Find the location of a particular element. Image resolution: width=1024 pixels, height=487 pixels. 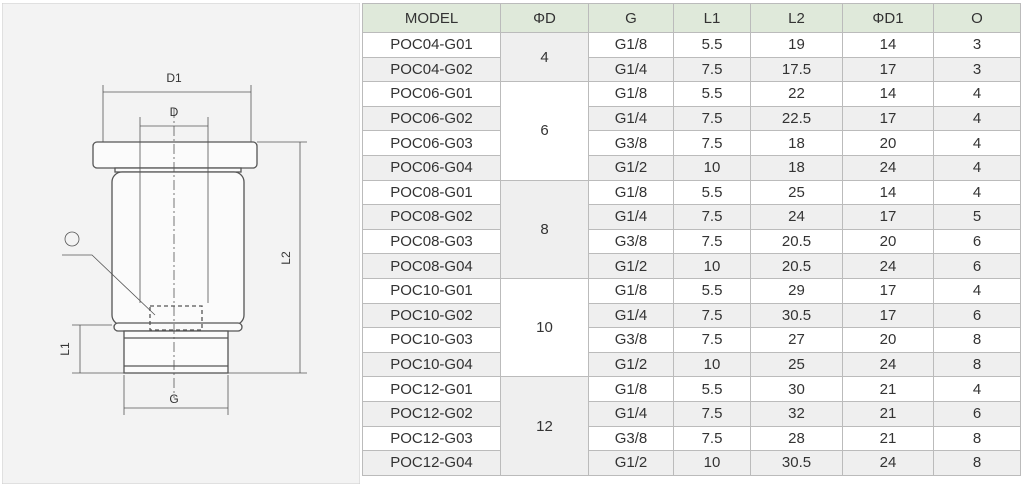

header-cell: O is located at coordinates (977, 18).